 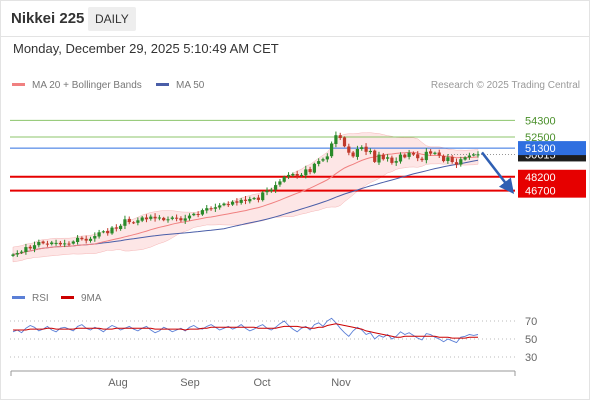 What do you see at coordinates (87, 85) in the screenshot?
I see `legend-ma20-label: MA 20 + Bollinger Bands` at bounding box center [87, 85].